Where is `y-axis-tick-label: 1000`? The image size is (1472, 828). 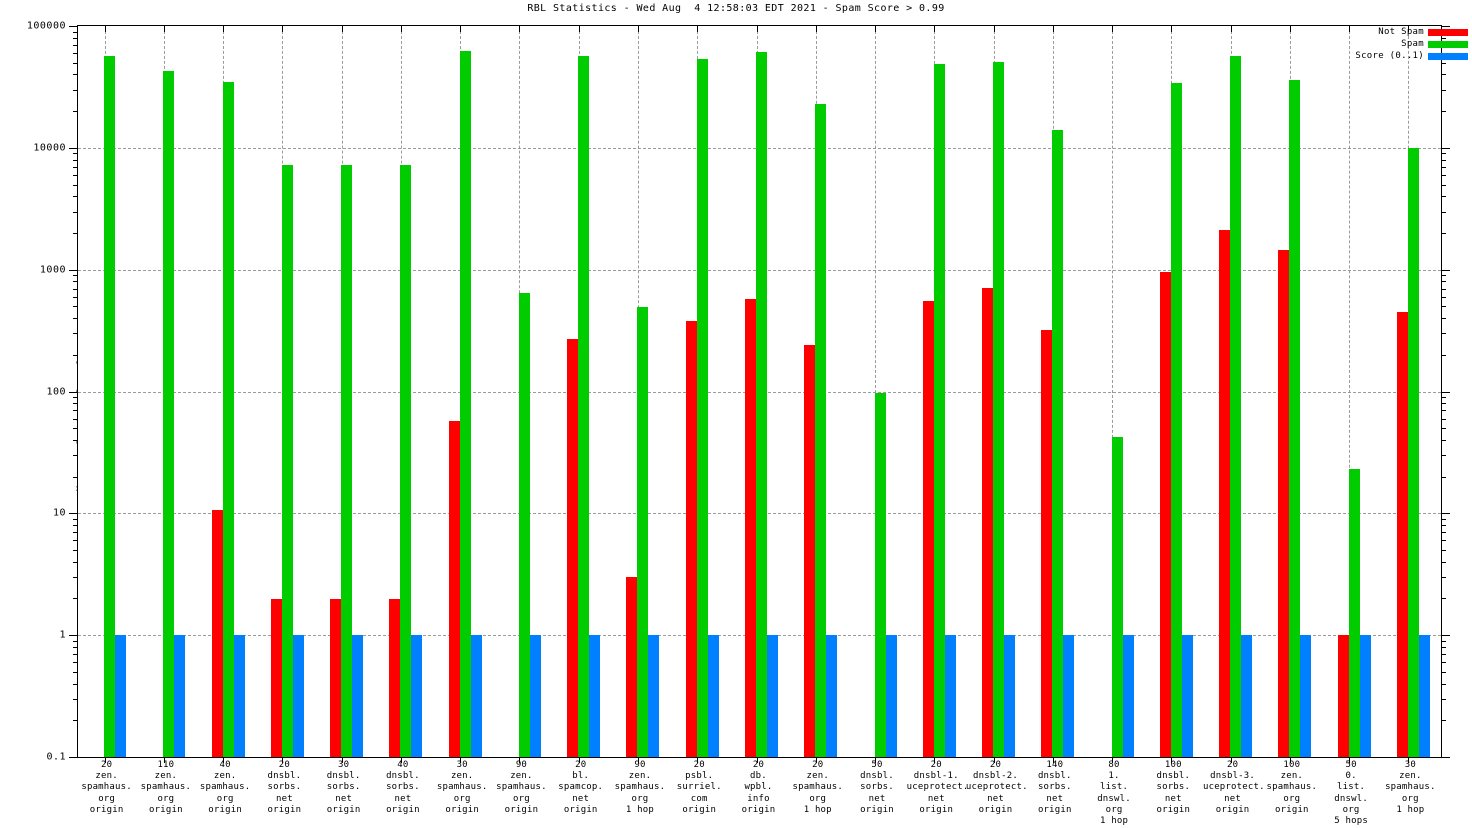
y-axis-tick-label: 1000 is located at coordinates (52, 270).